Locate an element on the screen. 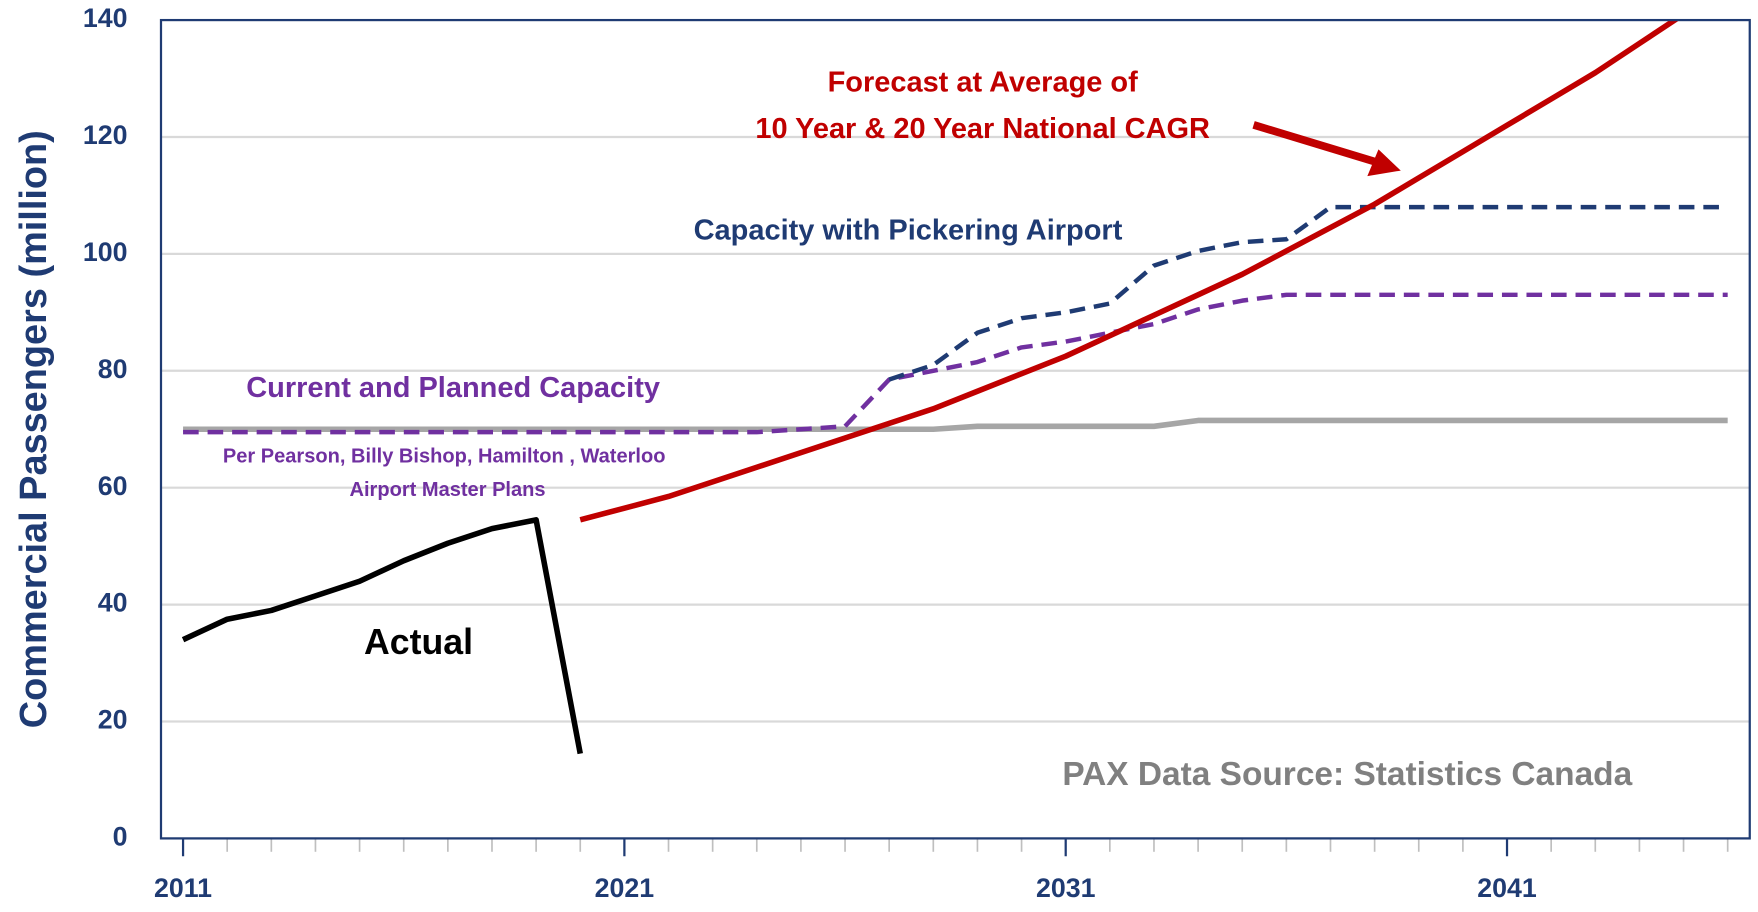  x-tick-label: 2041 is located at coordinates (1507, 888).